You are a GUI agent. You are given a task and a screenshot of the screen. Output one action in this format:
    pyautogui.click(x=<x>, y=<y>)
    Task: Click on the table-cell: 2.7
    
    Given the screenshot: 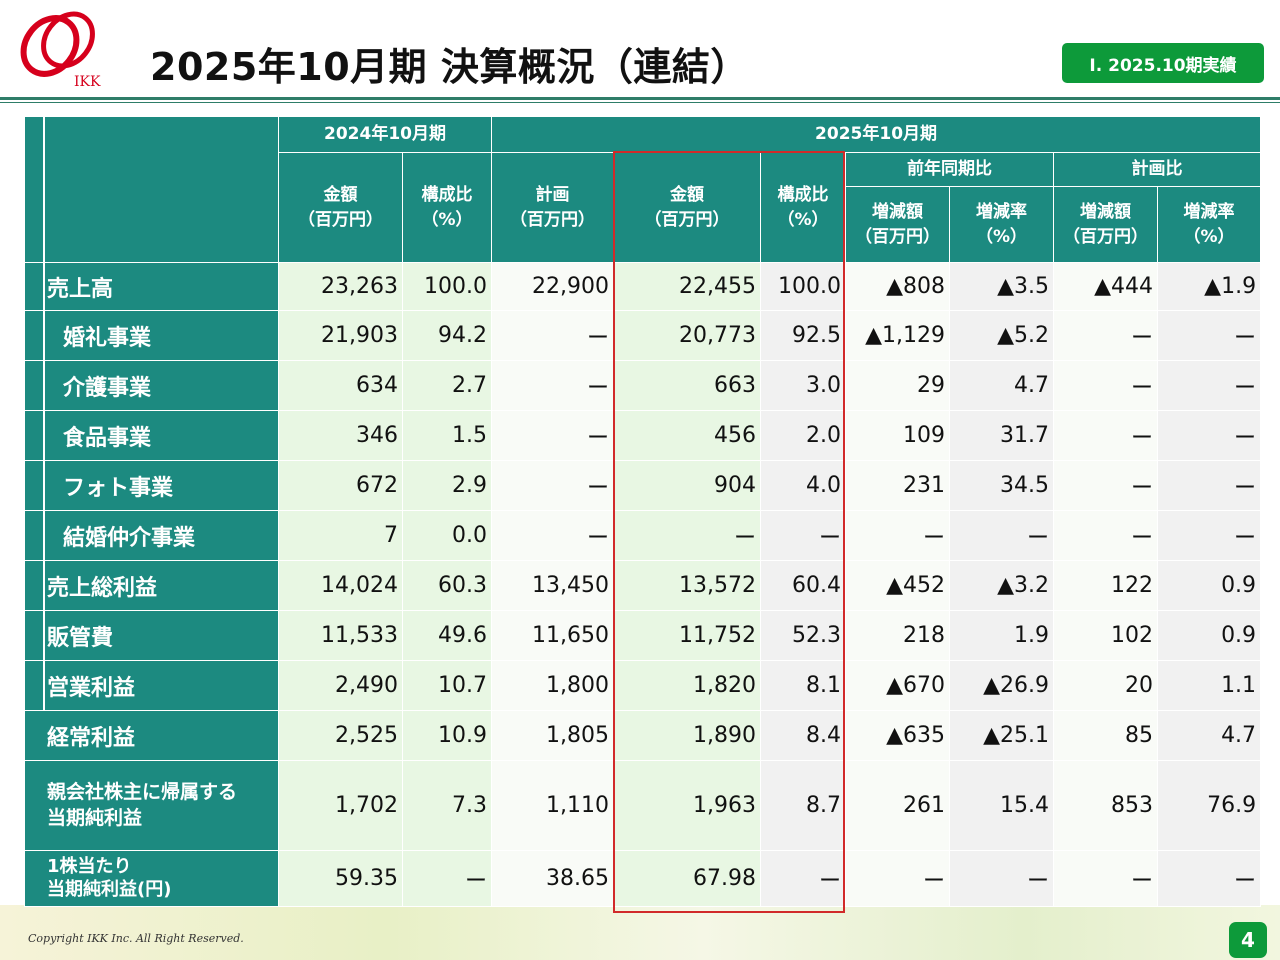 What is the action you would take?
    pyautogui.click(x=447, y=385)
    